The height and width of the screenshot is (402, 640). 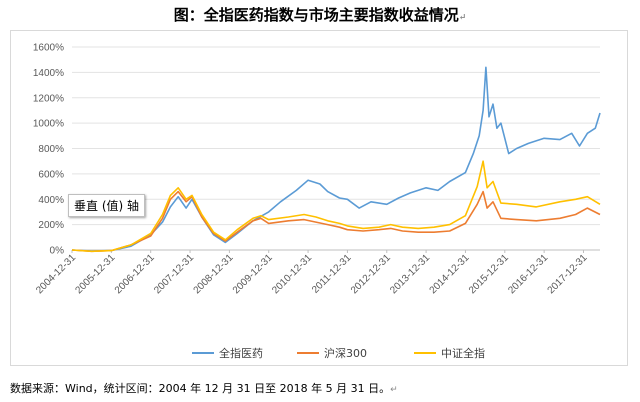 What do you see at coordinates (51, 225) in the screenshot?
I see `y-tick-label: 200%` at bounding box center [51, 225].